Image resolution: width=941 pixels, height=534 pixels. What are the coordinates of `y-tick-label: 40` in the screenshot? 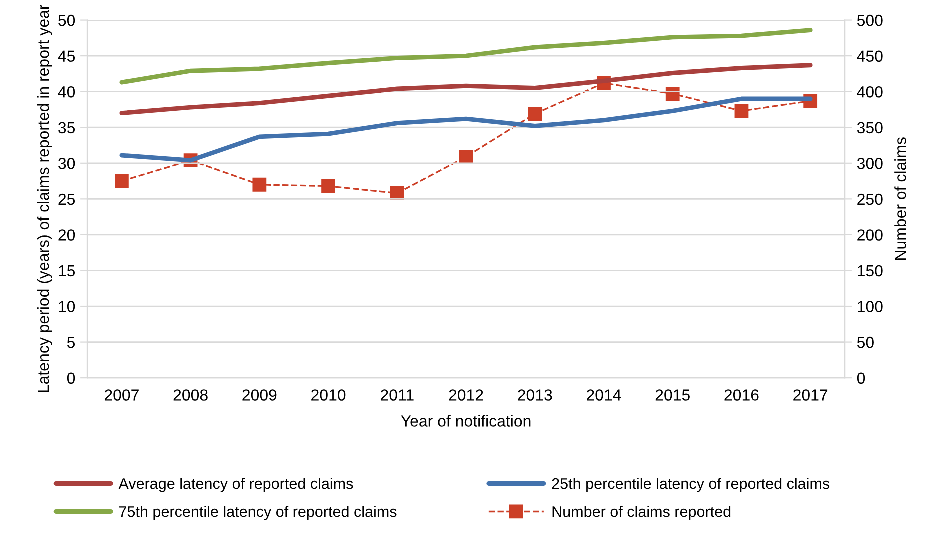 It's located at (67, 92).